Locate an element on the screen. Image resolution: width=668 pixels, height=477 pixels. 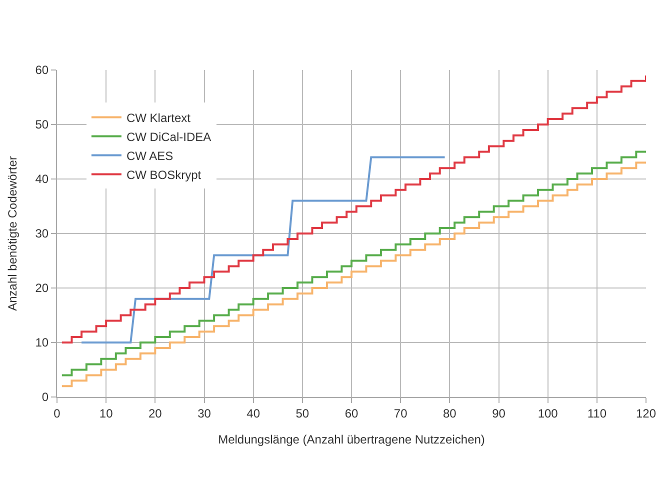
x-tick-label: 80 is located at coordinates (449, 413).